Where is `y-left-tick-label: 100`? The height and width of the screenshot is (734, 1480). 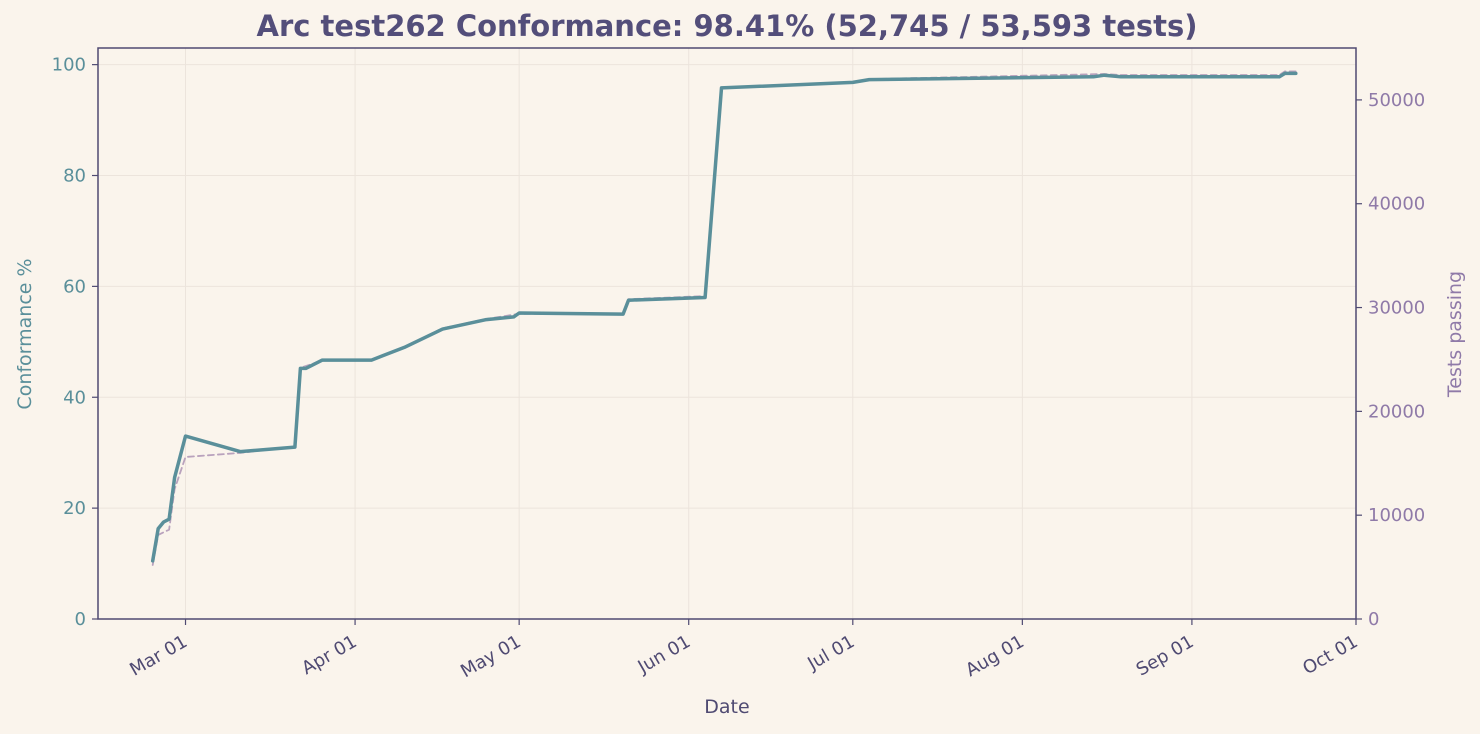 y-left-tick-label: 100 is located at coordinates (69, 65).